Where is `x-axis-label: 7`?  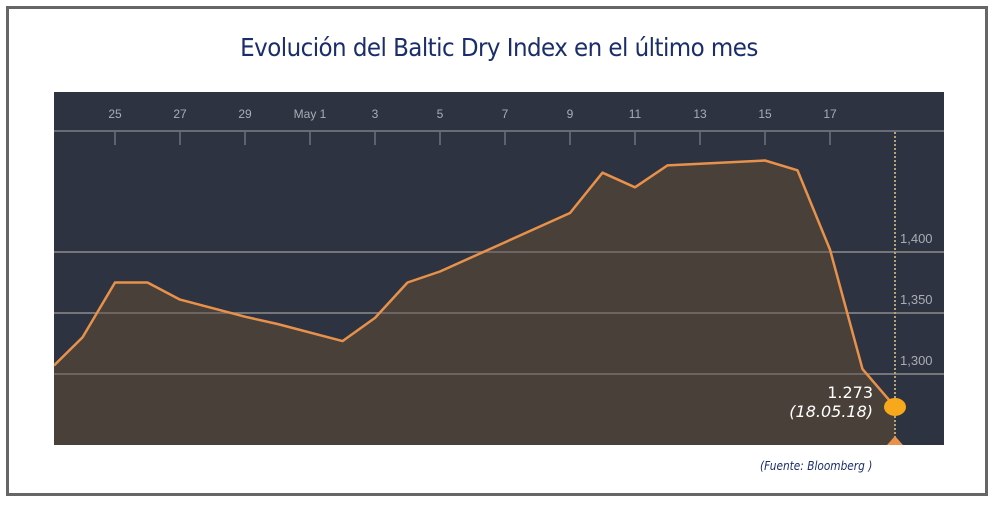 x-axis-label: 7 is located at coordinates (505, 114).